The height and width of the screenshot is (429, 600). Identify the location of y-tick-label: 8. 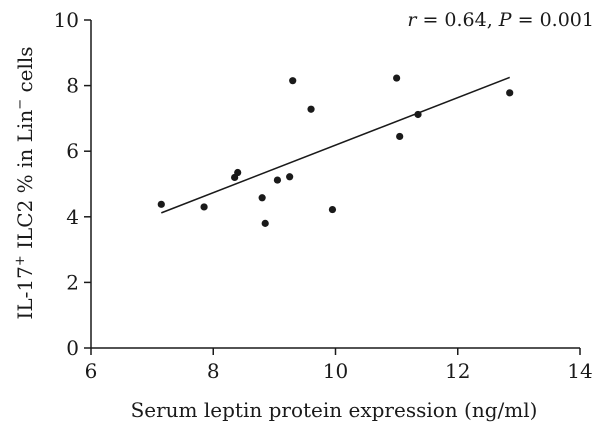
(72, 86).